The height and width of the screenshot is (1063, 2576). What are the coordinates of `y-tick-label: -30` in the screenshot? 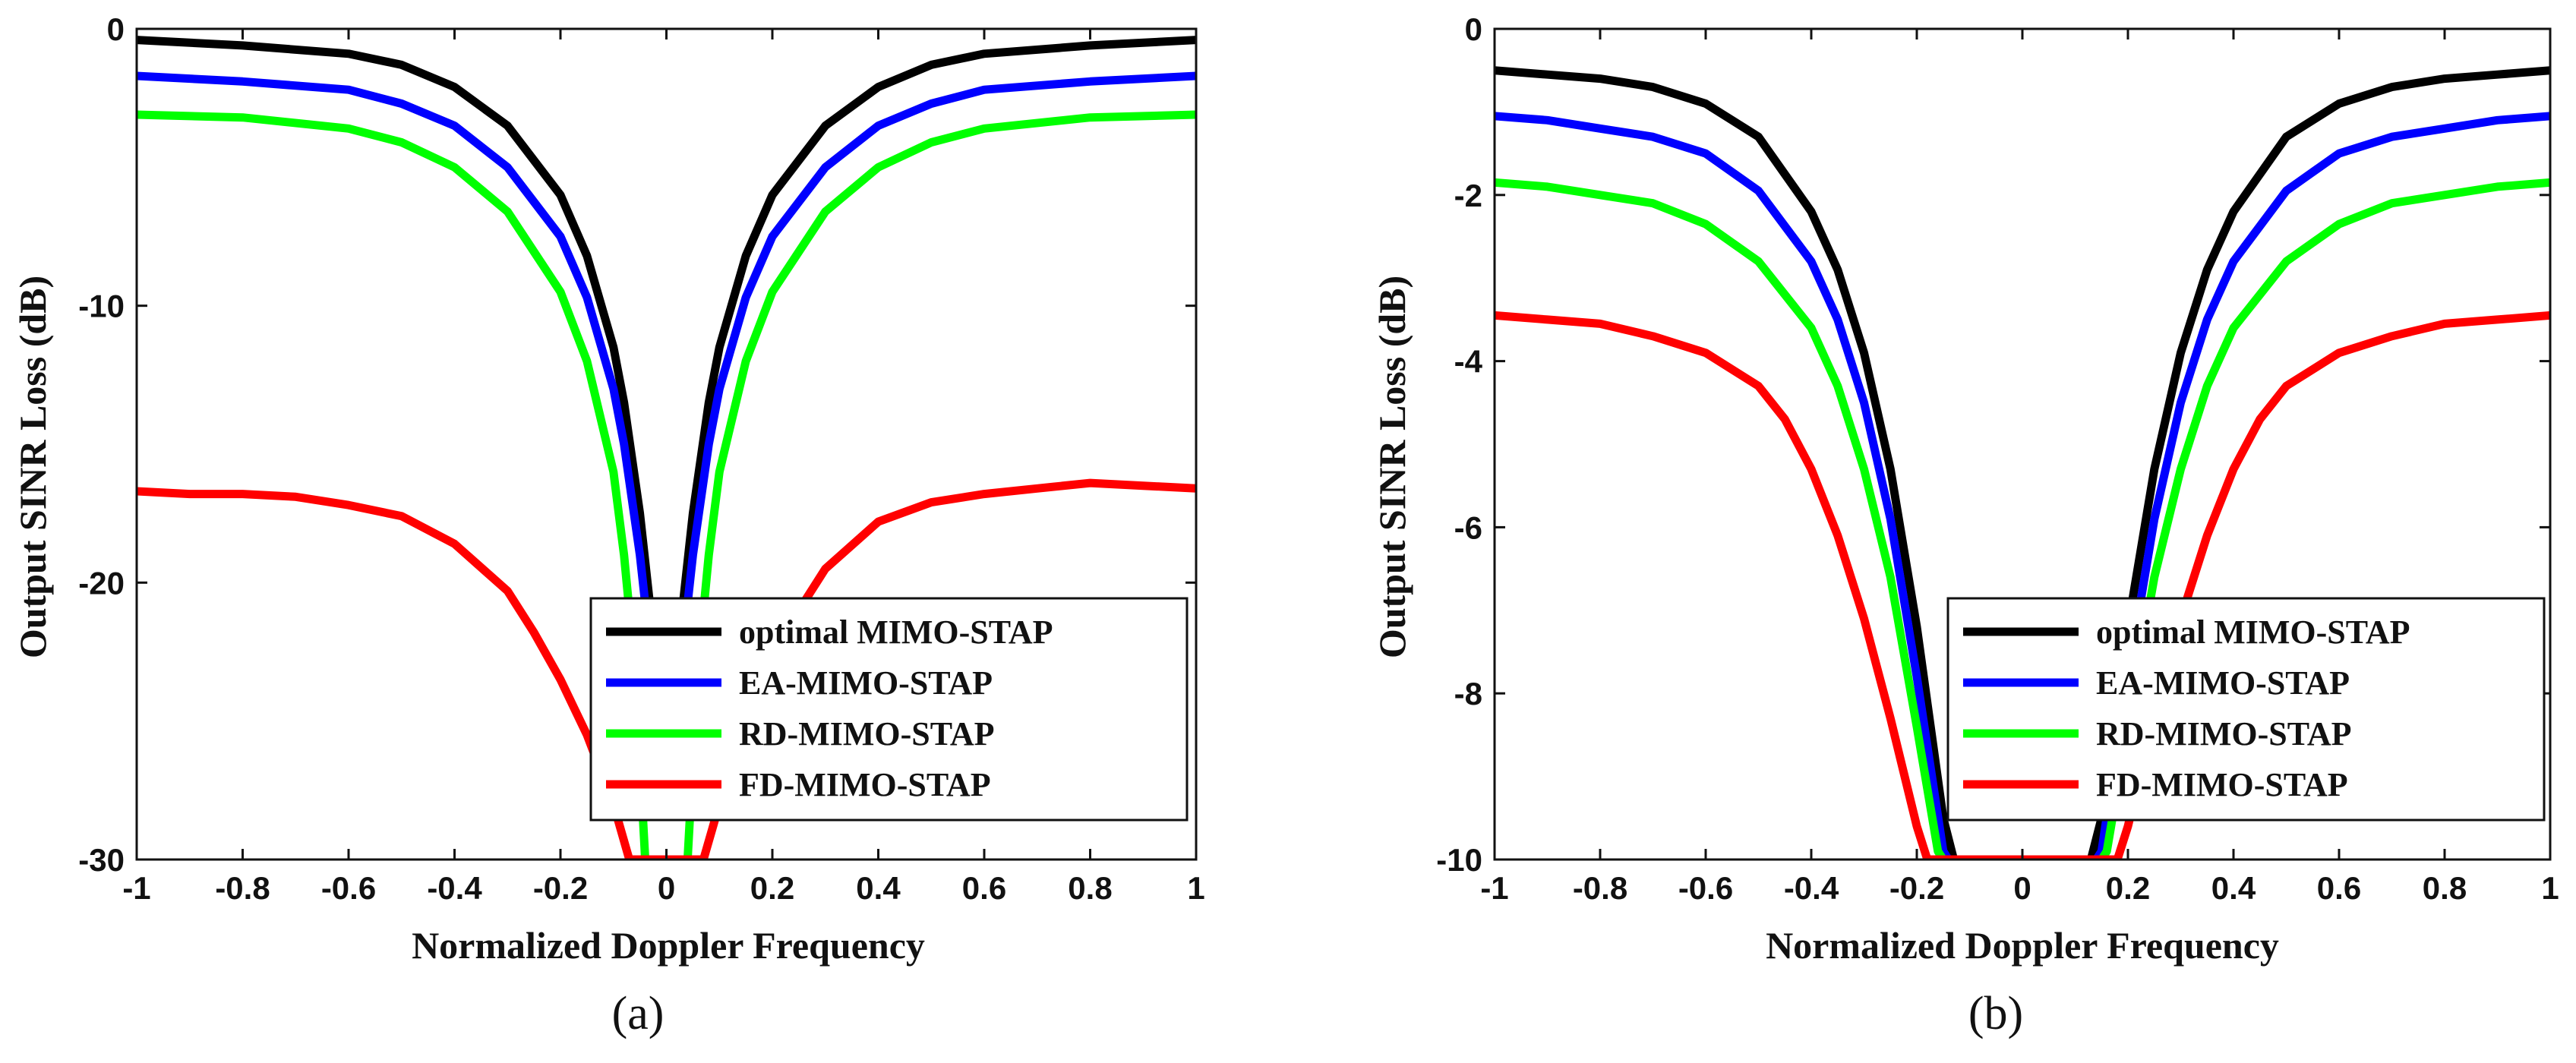 It's located at (101, 860).